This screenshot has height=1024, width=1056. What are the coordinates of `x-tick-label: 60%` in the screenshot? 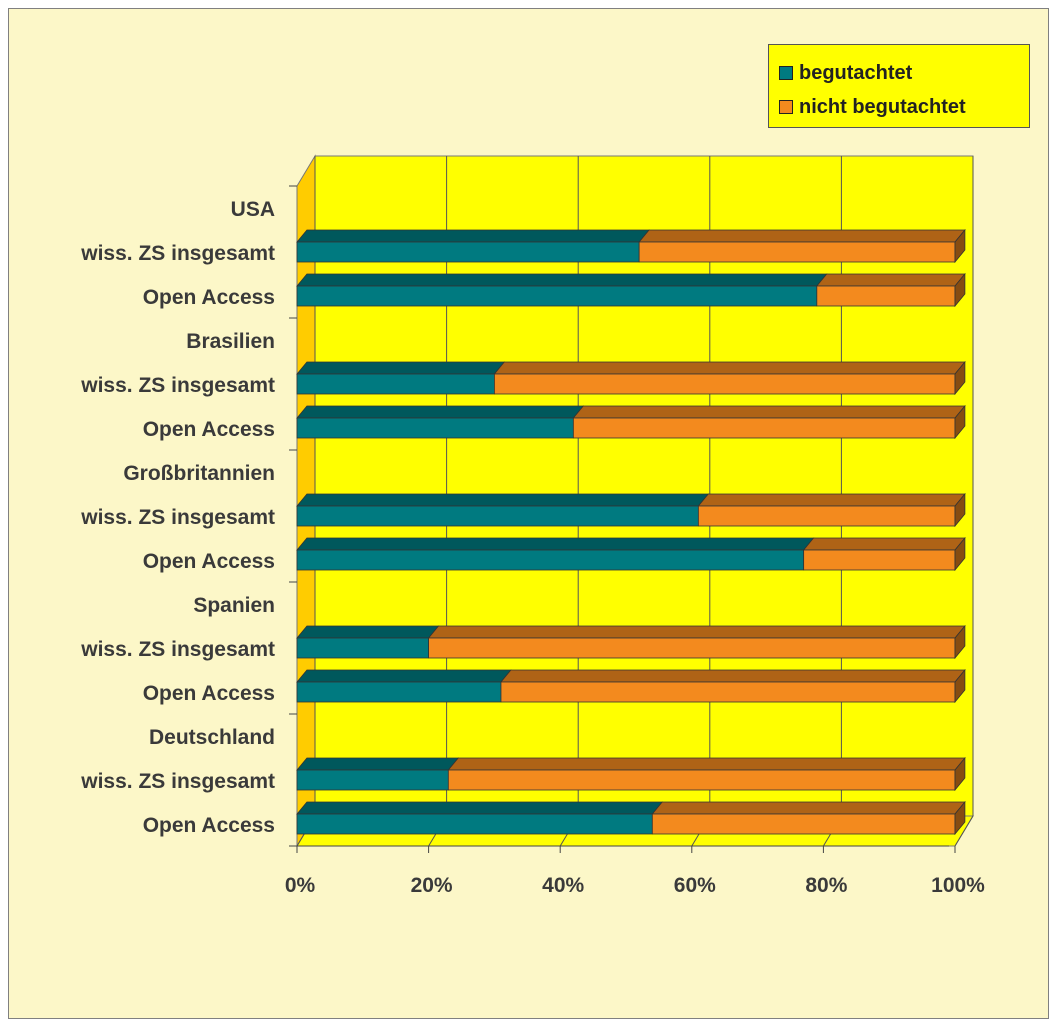 It's located at (695, 885).